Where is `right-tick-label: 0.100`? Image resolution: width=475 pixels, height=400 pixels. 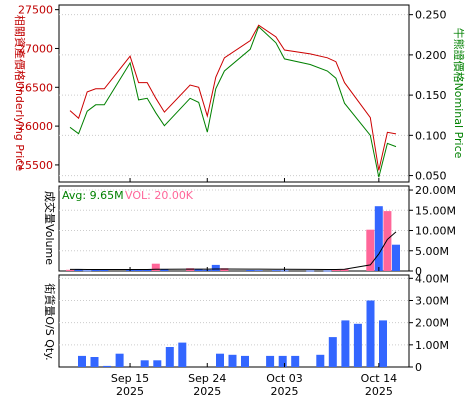 right-tick-label: 0.100 is located at coordinates (431, 135).